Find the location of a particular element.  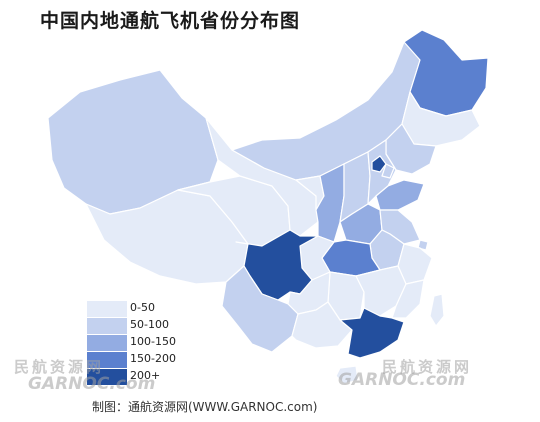

province-tianjin is located at coordinates (388, 171).